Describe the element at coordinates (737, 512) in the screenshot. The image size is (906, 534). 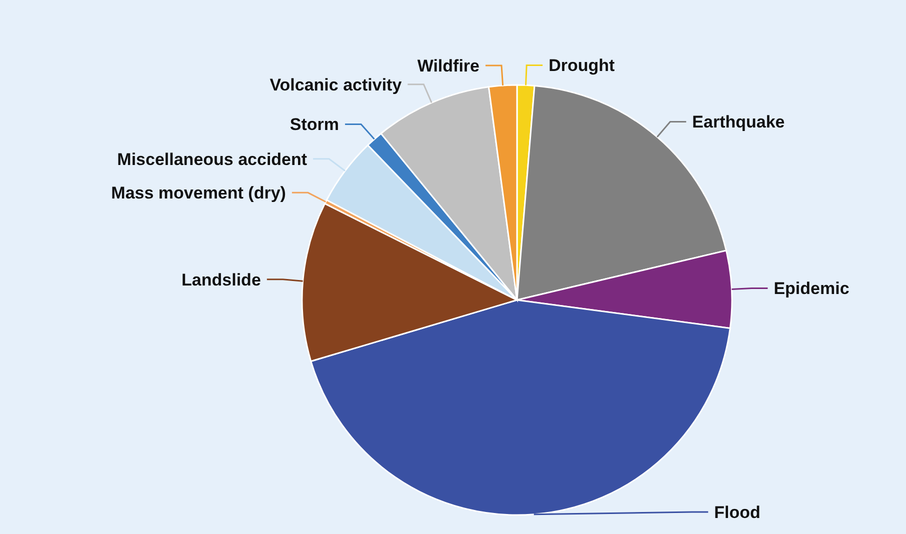
I see `slice-label: Flood` at that location.